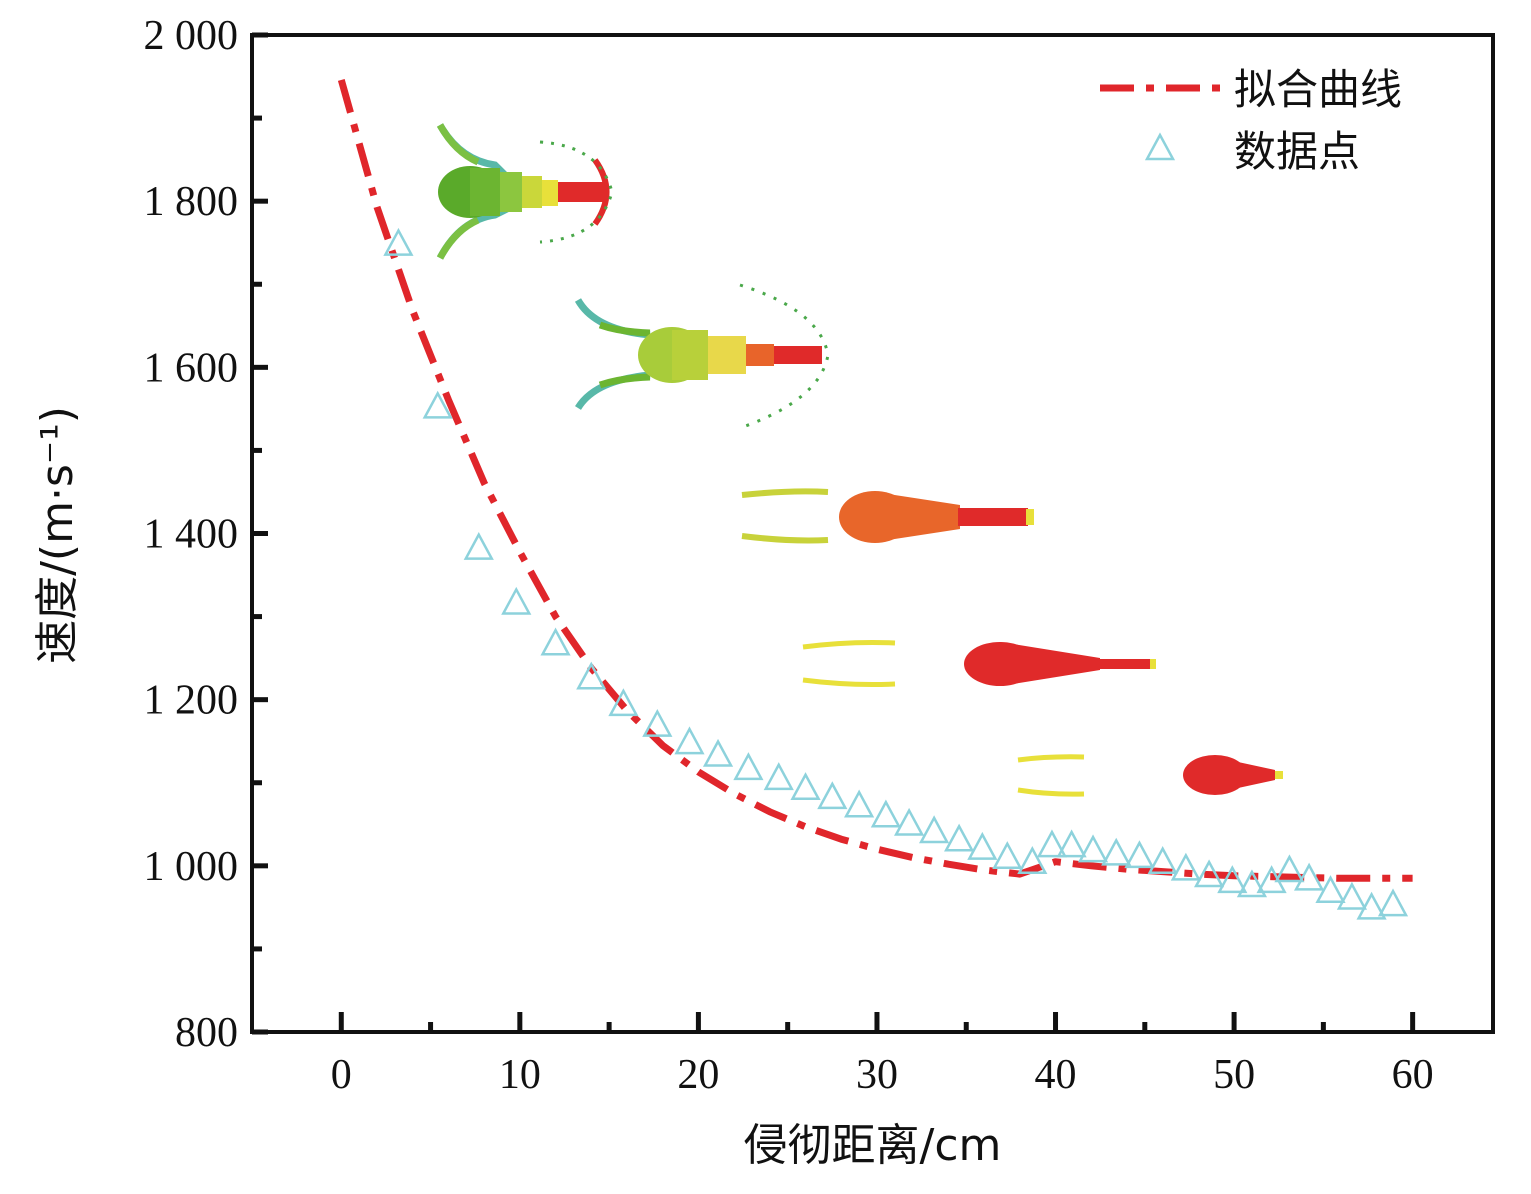 This screenshot has width=1531, height=1194. Describe the element at coordinates (191, 36) in the screenshot. I see `y-tick-label: 2 000` at that location.